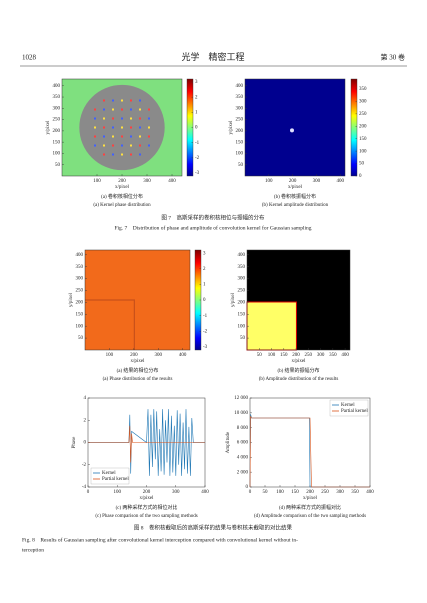 This screenshot has height=603, width=427. What do you see at coordinates (242, 326) in the screenshot?
I see `y-tick-label: 100` at bounding box center [242, 326].